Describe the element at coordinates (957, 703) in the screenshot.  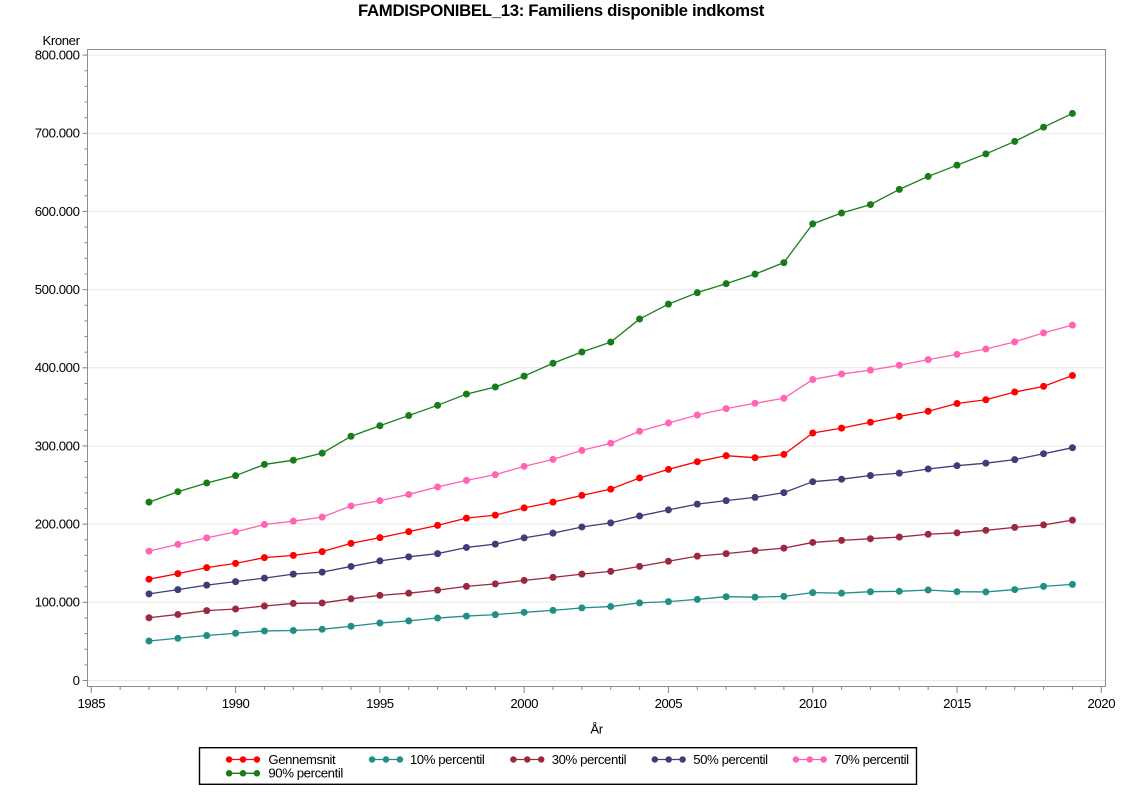
I see `svg-text: 2015` at that location.